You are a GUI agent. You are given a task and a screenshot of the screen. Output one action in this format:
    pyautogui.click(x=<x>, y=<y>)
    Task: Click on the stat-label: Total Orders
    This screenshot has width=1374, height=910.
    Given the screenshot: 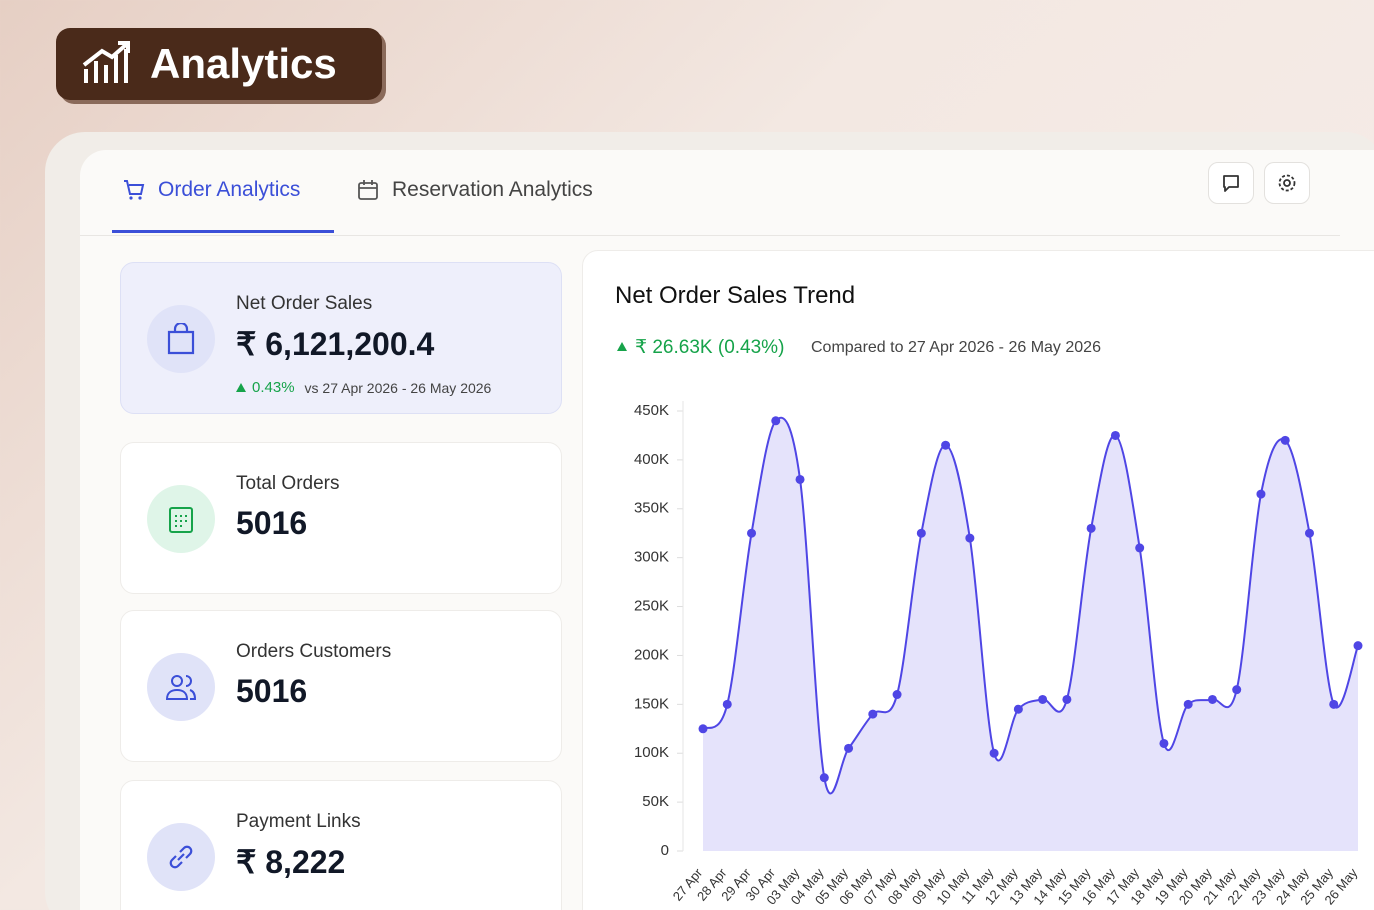 What is the action you would take?
    pyautogui.click(x=288, y=483)
    